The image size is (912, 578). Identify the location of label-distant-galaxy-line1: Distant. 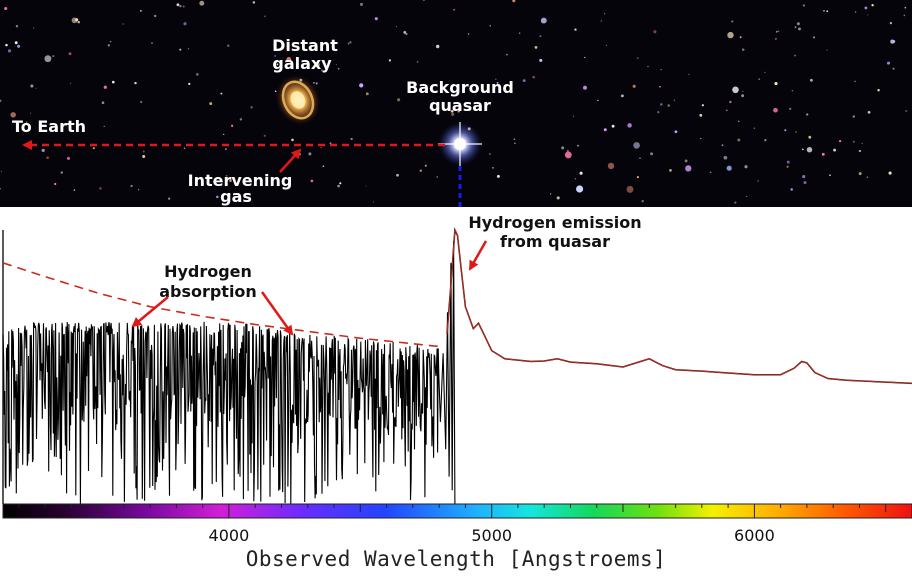
(305, 45).